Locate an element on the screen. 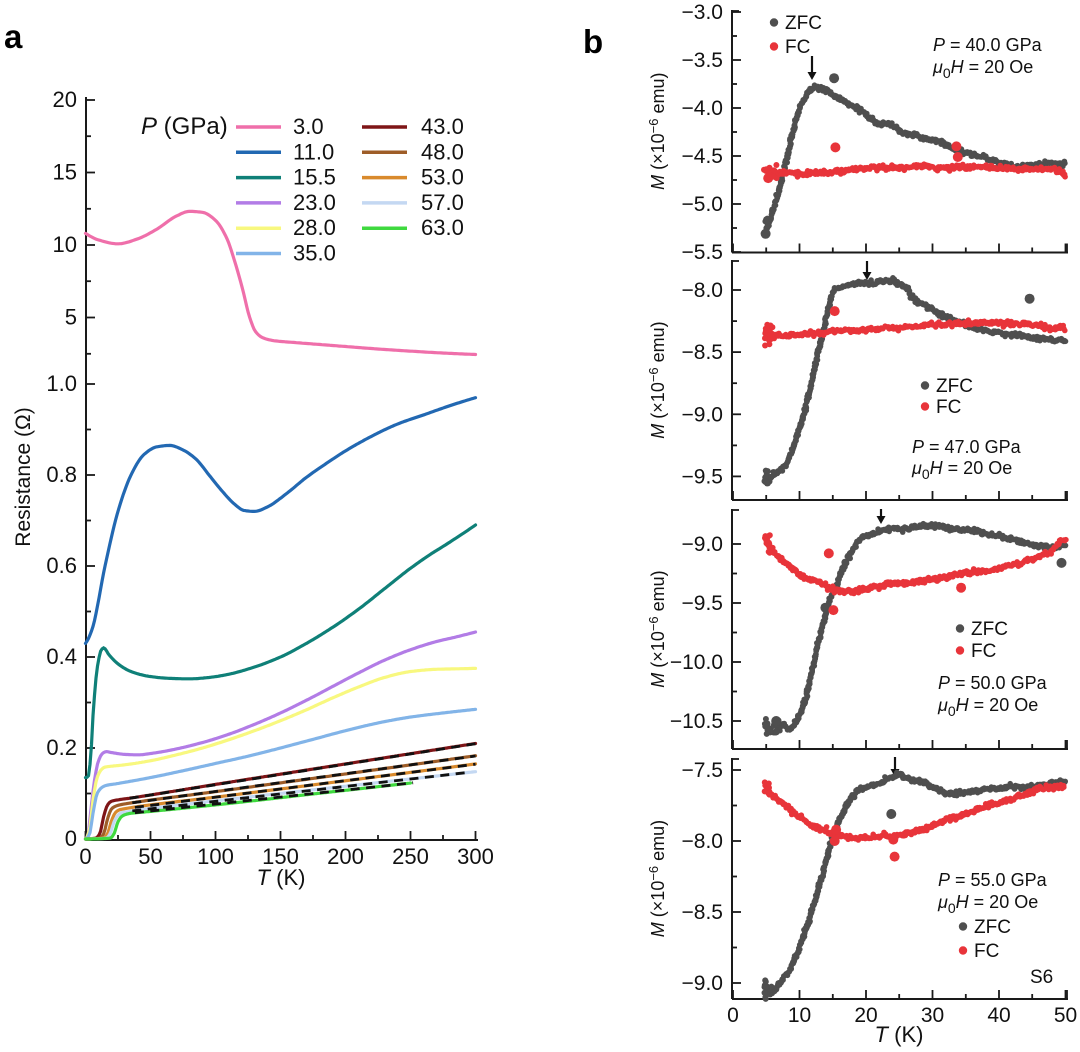 The image size is (1080, 1052). svg-text: −5.0 is located at coordinates (702, 204).